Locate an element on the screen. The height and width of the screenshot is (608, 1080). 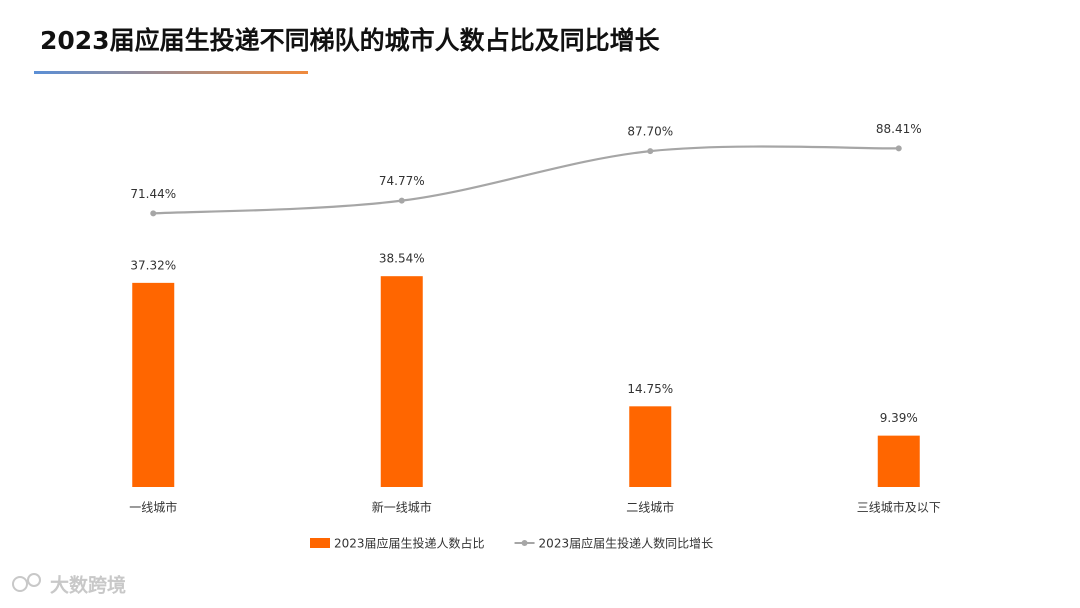
data-label: 87.70% is located at coordinates (650, 132).